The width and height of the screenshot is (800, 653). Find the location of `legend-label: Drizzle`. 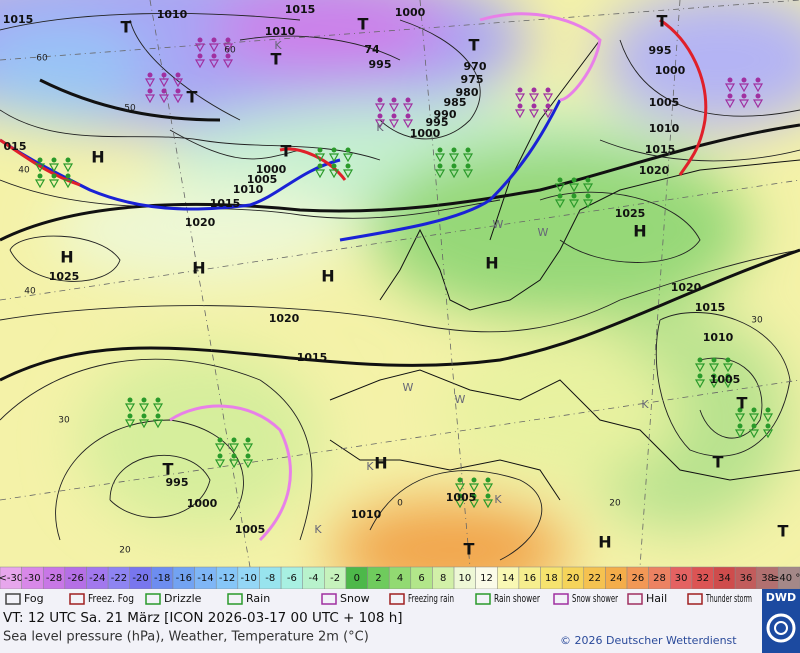

legend-label: Drizzle is located at coordinates (183, 598).